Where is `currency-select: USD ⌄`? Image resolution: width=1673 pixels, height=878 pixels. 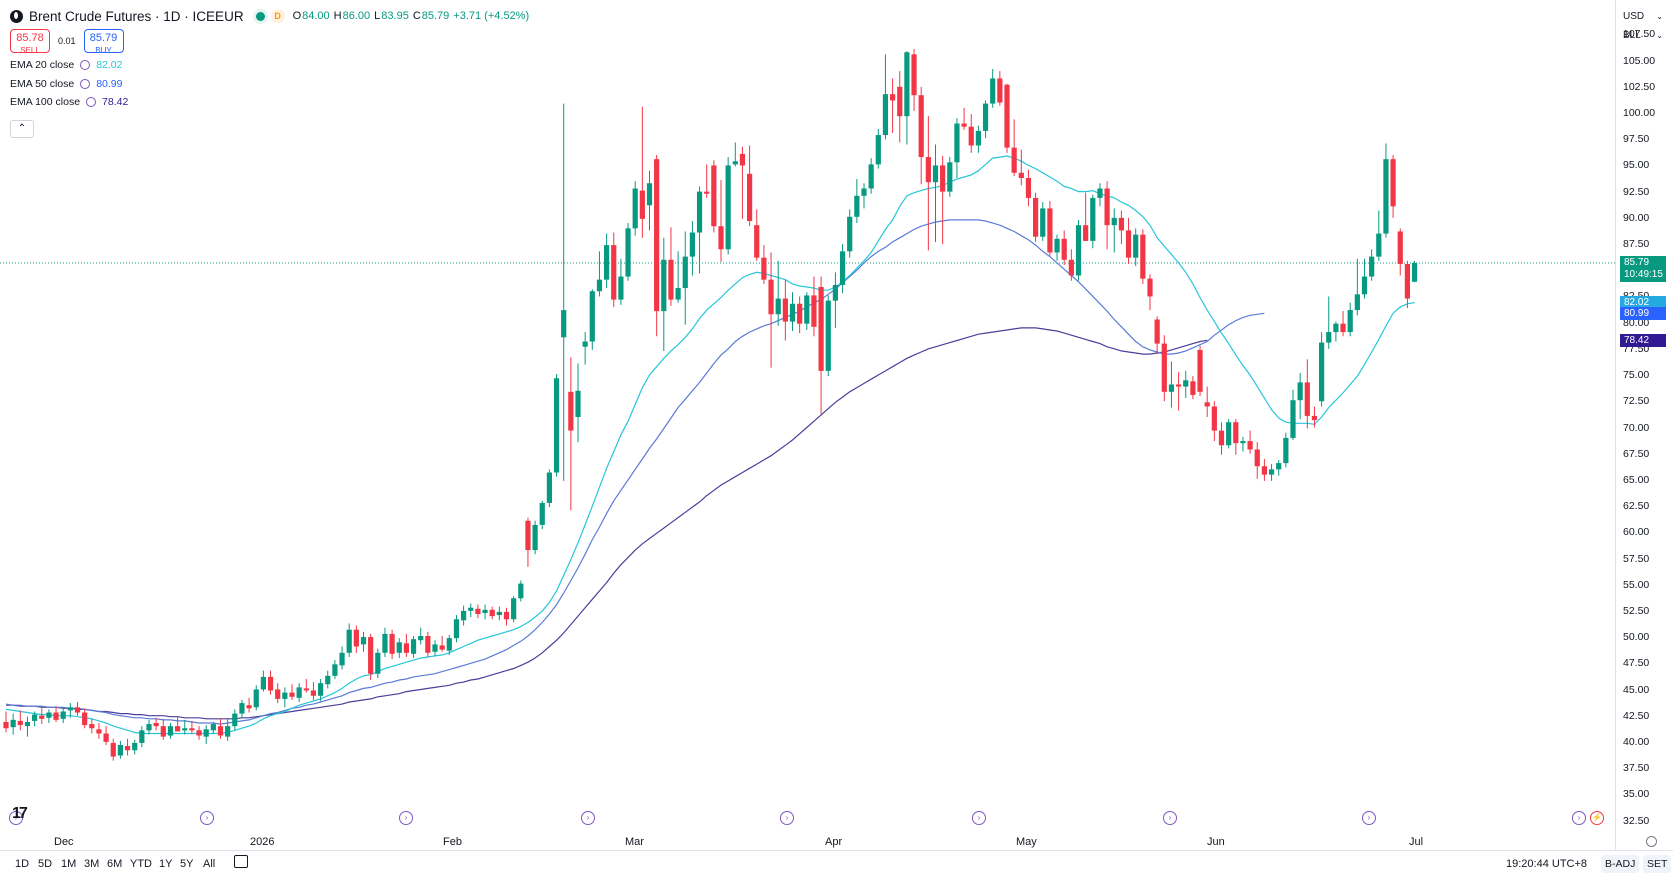 currency-select: USD ⌄ is located at coordinates (1642, 17).